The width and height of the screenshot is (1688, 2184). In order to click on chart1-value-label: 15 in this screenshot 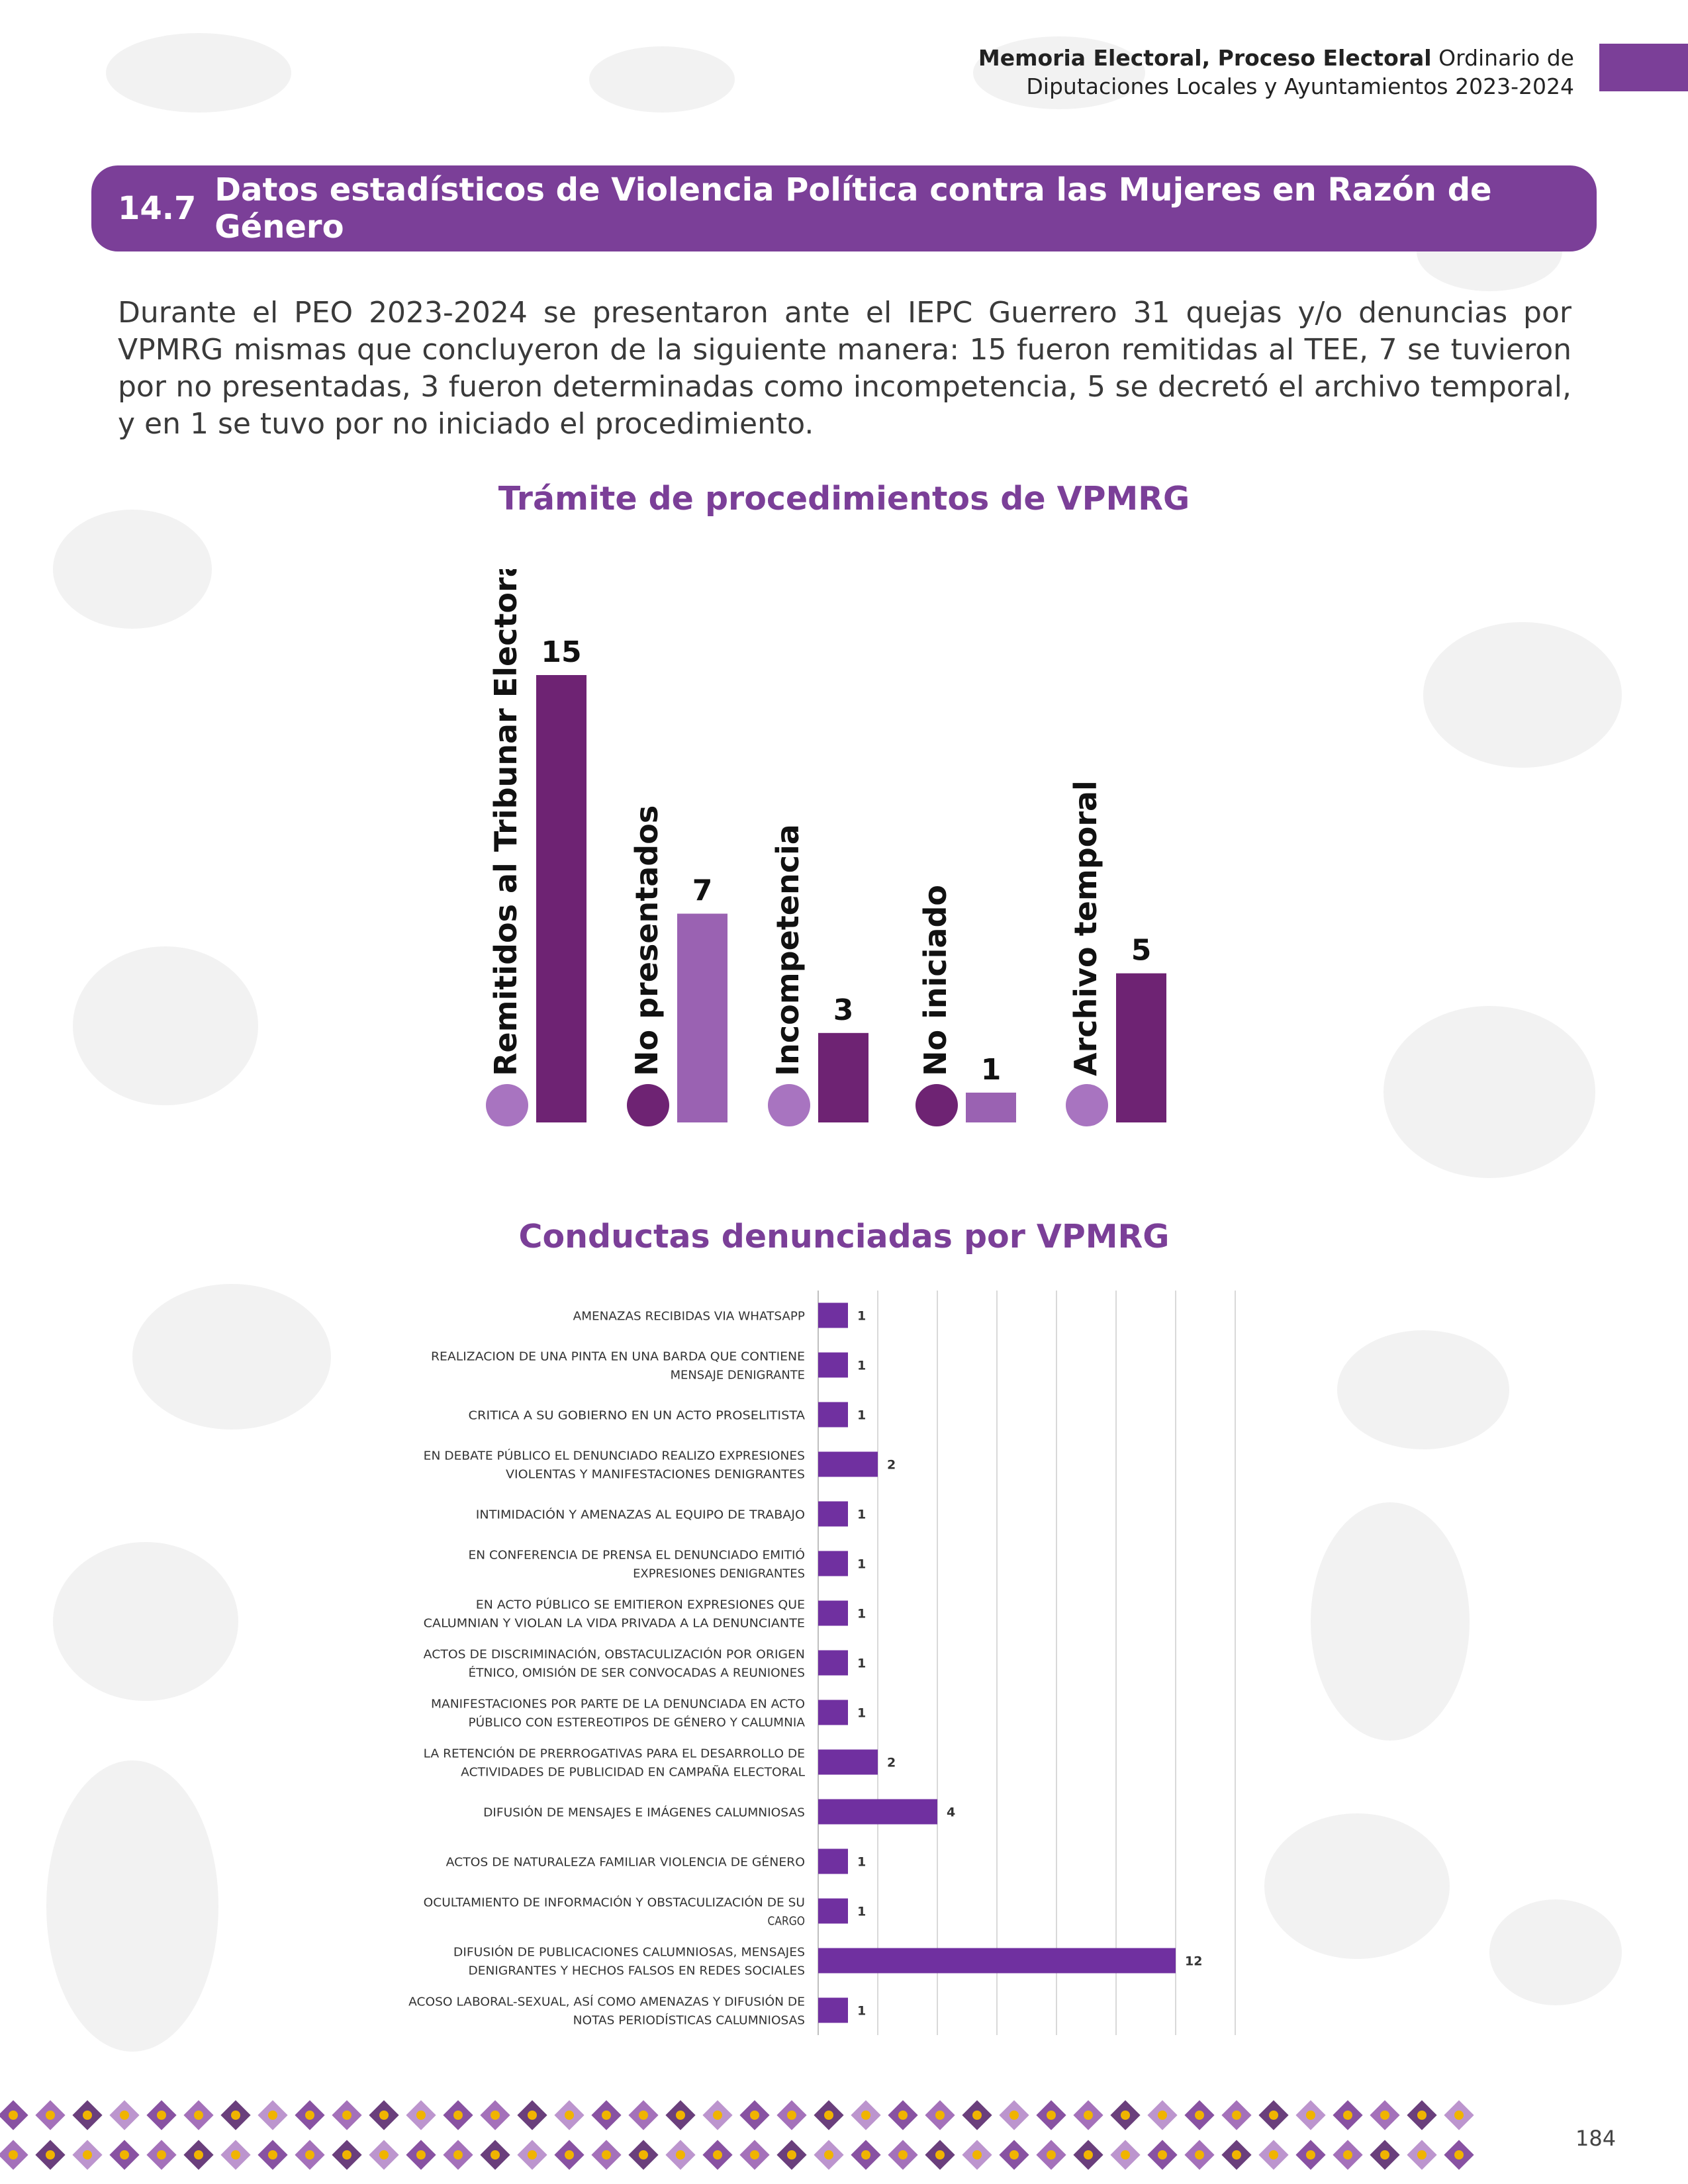, I will do `click(561, 652)`.